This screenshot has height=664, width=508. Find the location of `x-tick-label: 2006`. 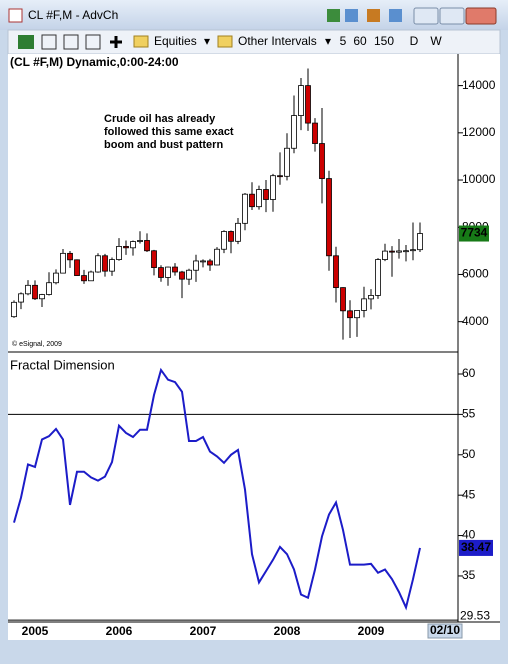

x-tick-label: 2006 is located at coordinates (119, 631).